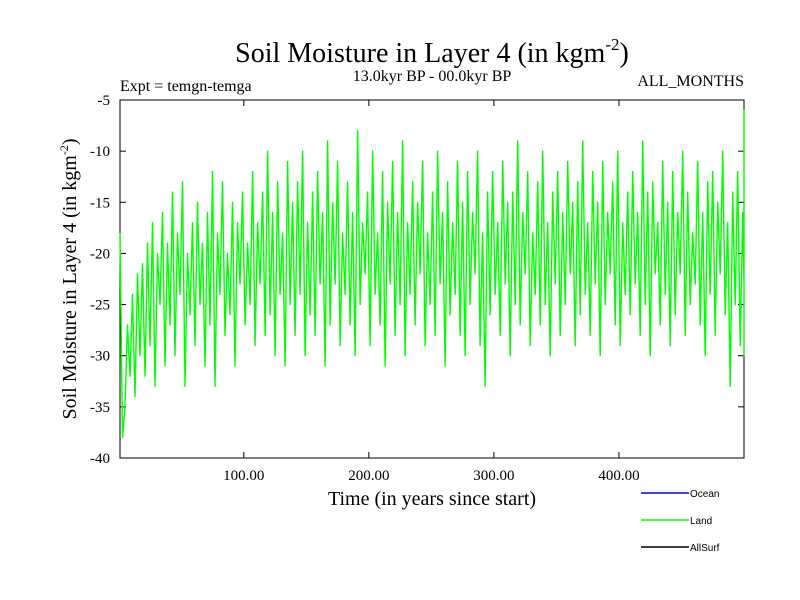 The image size is (800, 600). I want to click on chart-title-suffix: ), so click(624, 53).